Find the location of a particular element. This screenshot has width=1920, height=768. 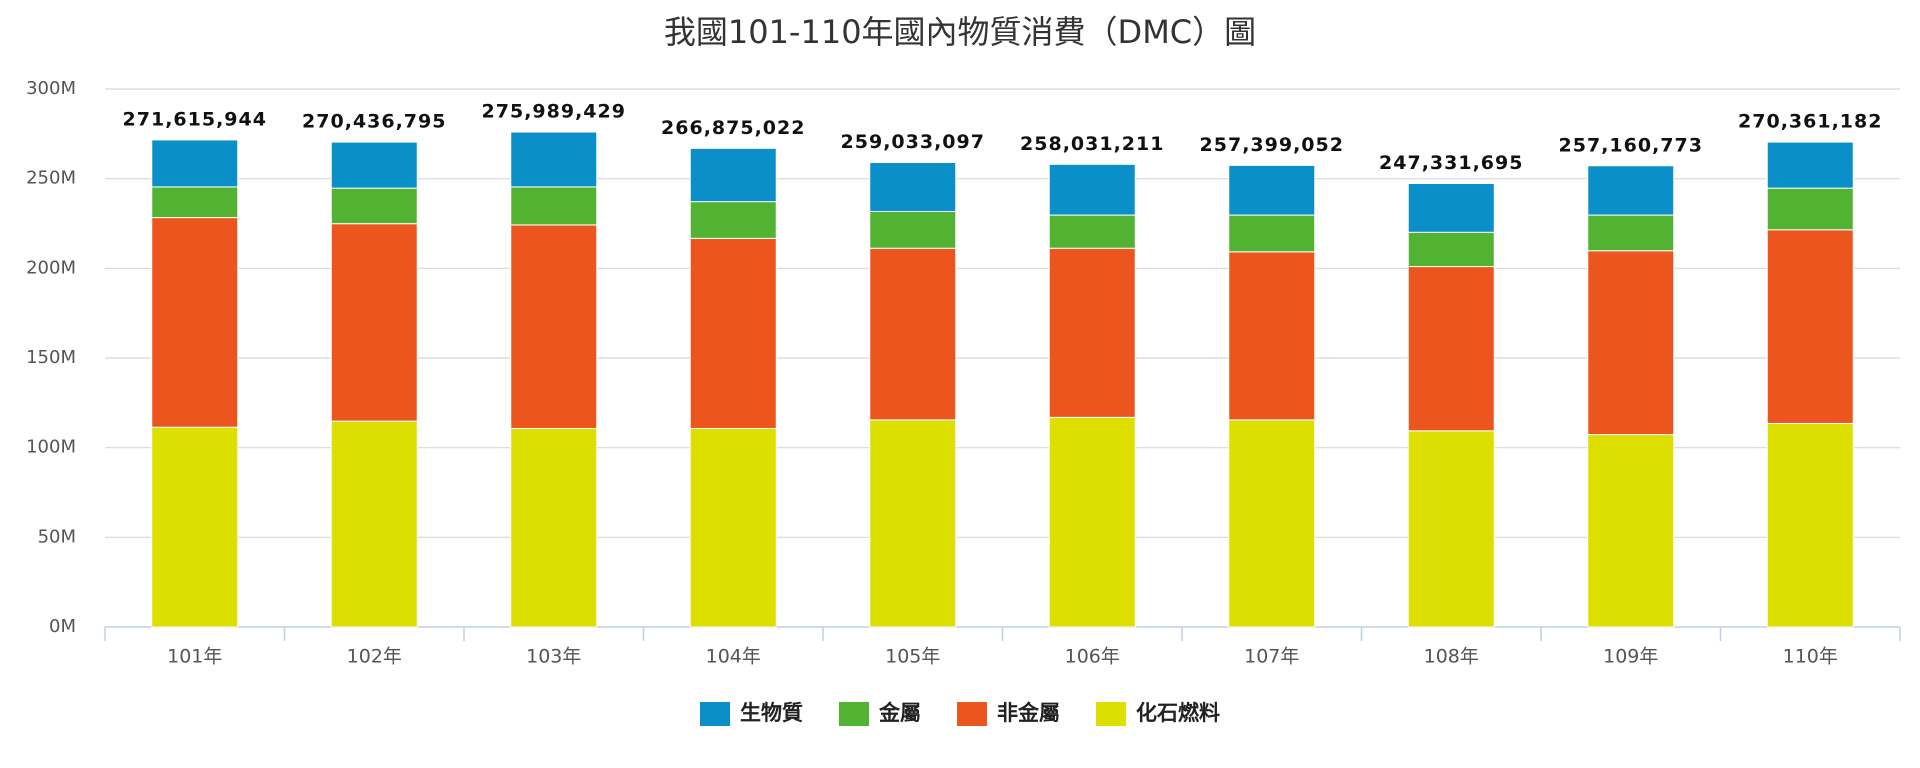

x-tick-label: 105年 is located at coordinates (912, 657).